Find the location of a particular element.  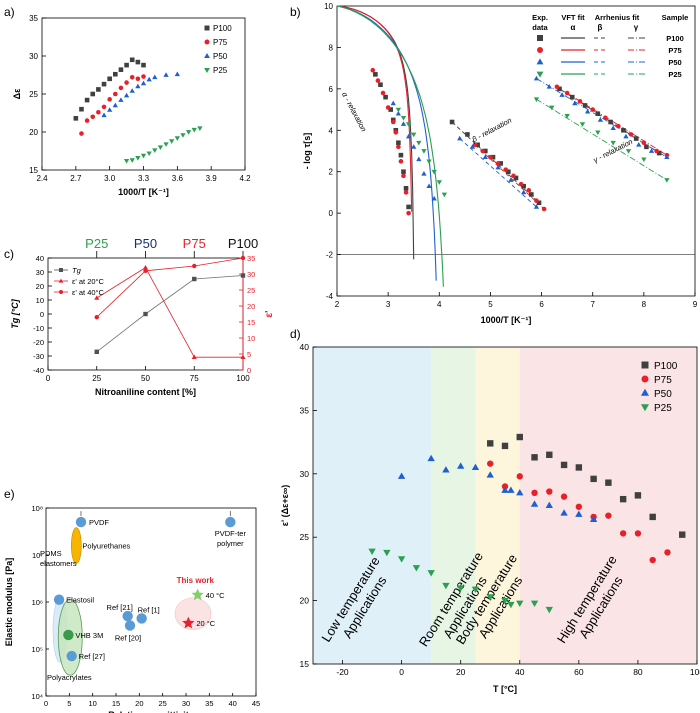

b-legend-label: P50 is located at coordinates (674, 62).